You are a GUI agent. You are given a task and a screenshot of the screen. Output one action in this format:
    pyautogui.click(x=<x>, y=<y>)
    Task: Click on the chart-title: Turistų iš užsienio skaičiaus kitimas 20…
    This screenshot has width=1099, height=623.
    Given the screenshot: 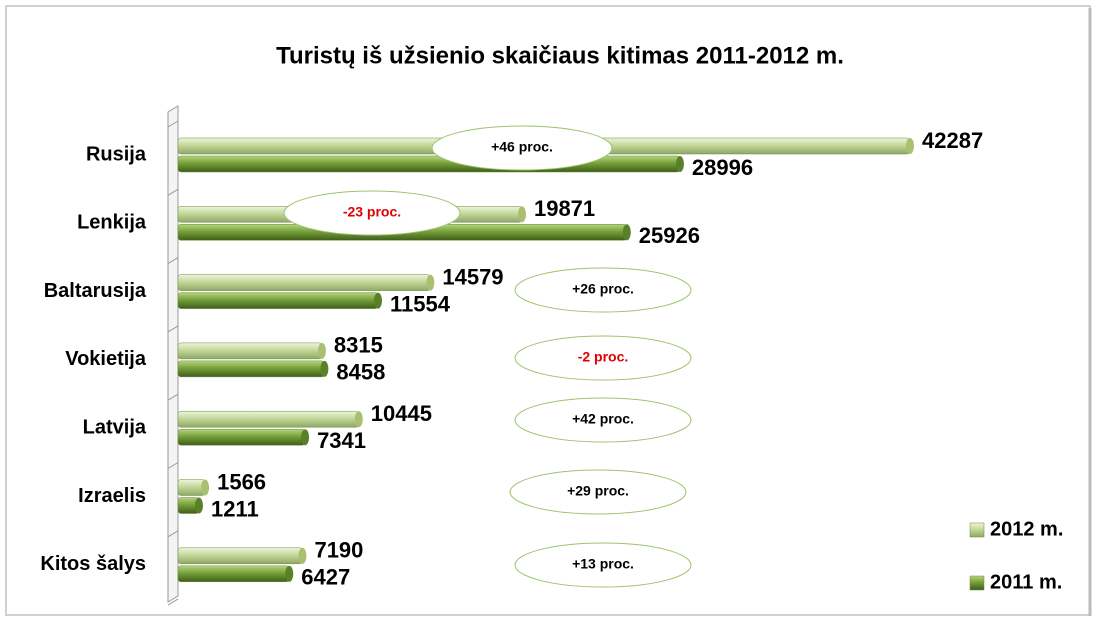 What is the action you would take?
    pyautogui.click(x=560, y=55)
    